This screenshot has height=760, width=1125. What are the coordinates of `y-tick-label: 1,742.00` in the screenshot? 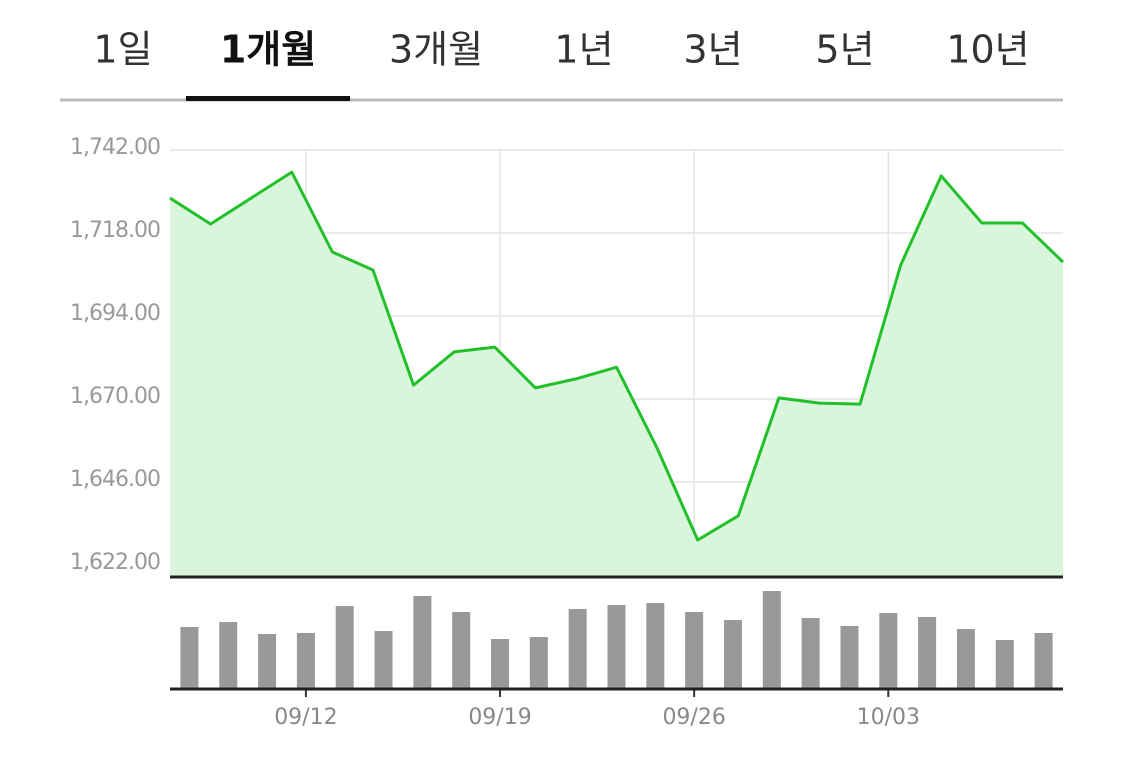 It's located at (115, 147).